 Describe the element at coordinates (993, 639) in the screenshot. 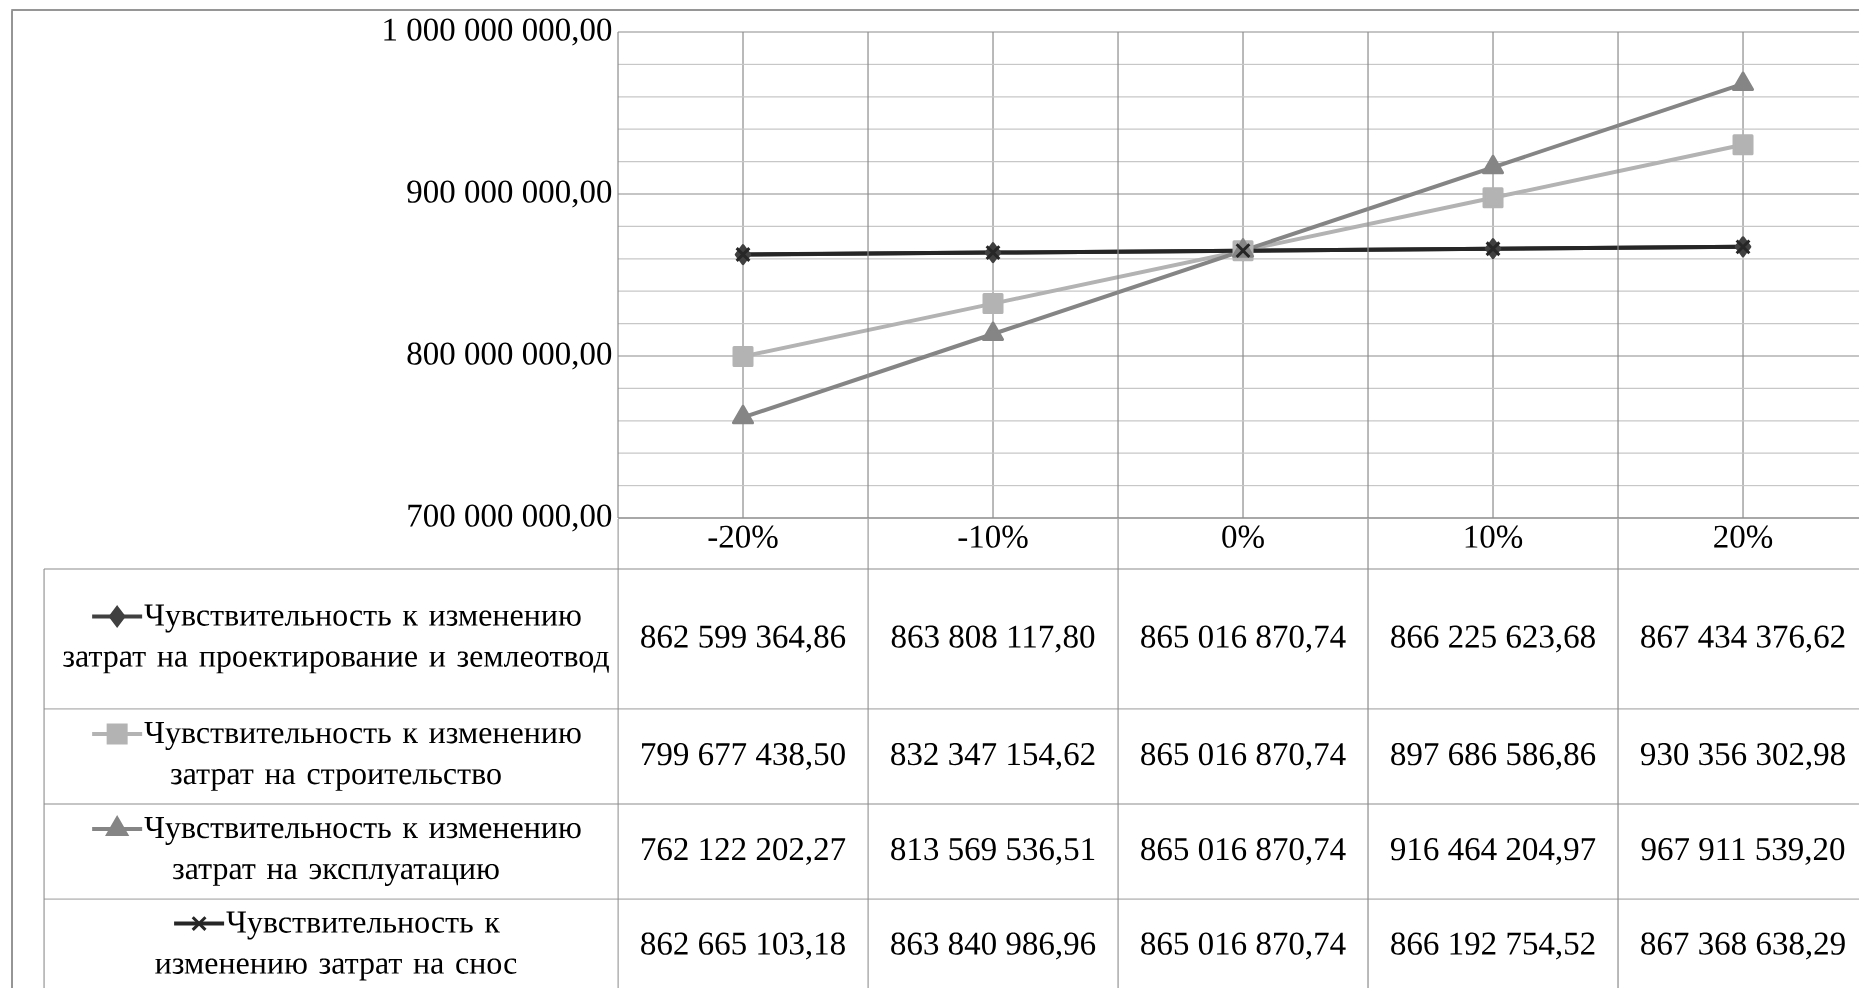

I see `data-label: 863 808 117,80` at that location.